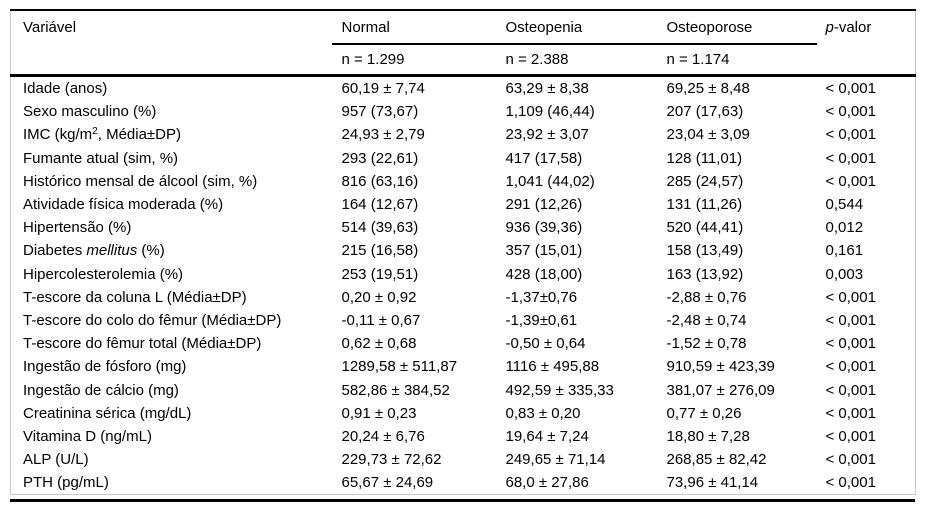  What do you see at coordinates (720, 367) in the screenshot?
I see `cell-osteoporose: 910,59 ± 423,39` at bounding box center [720, 367].